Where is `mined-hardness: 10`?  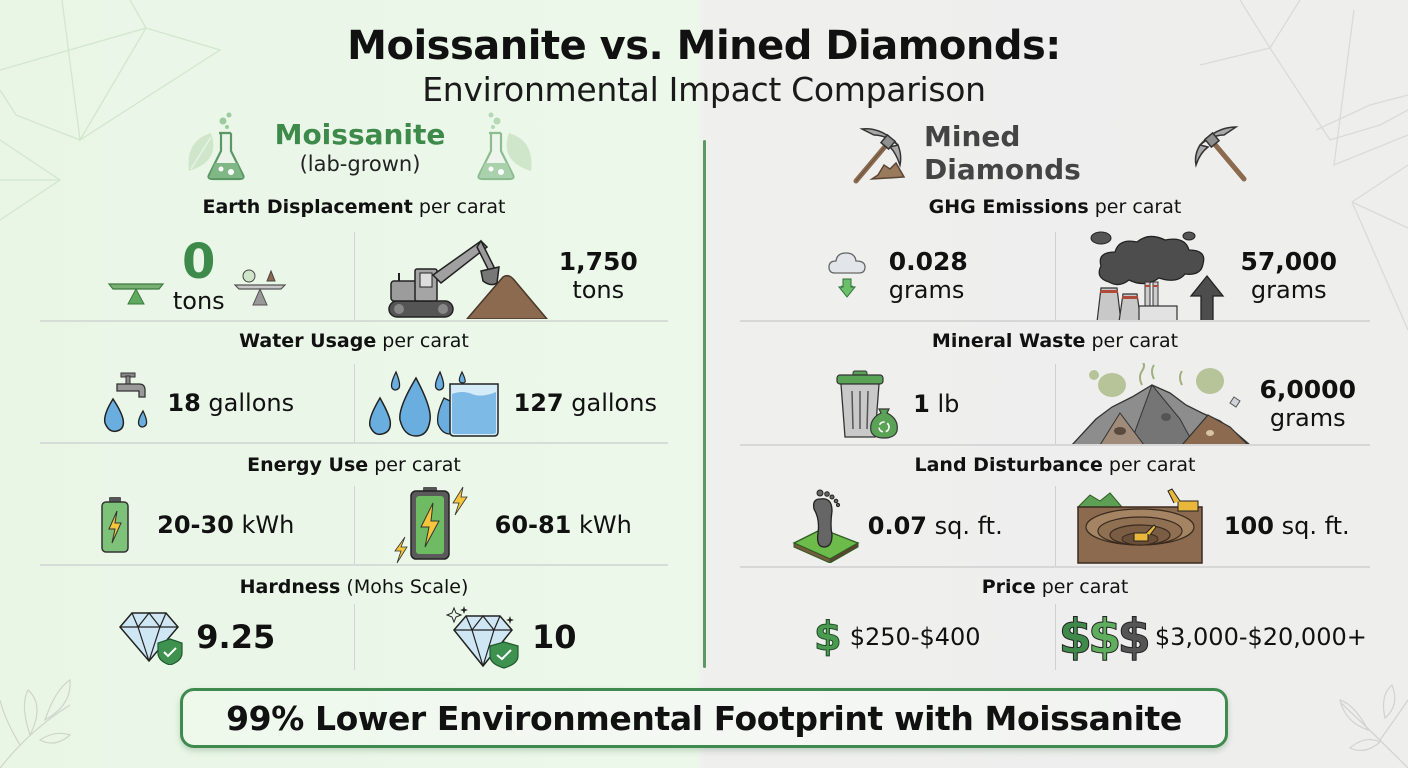 mined-hardness: 10 is located at coordinates (512, 637).